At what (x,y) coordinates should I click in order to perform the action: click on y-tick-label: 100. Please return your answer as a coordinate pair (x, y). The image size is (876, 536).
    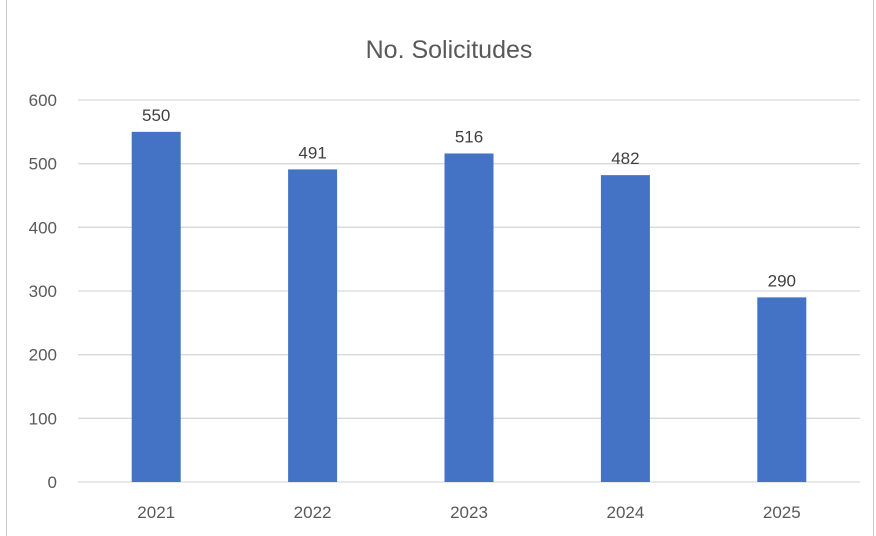
    Looking at the image, I should click on (43, 418).